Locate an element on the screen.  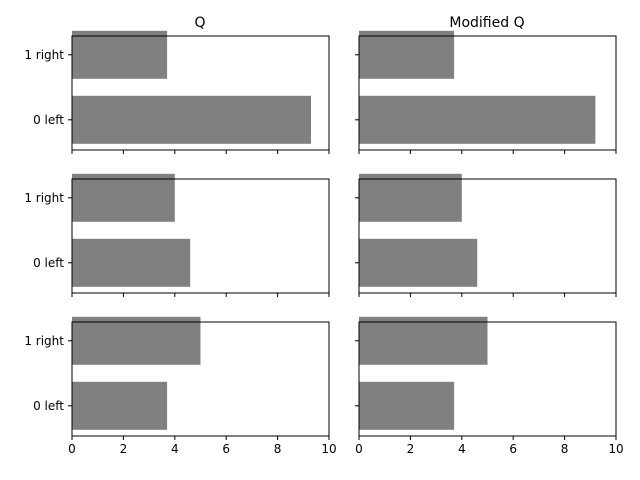
column-title-q: Q is located at coordinates (199, 23).